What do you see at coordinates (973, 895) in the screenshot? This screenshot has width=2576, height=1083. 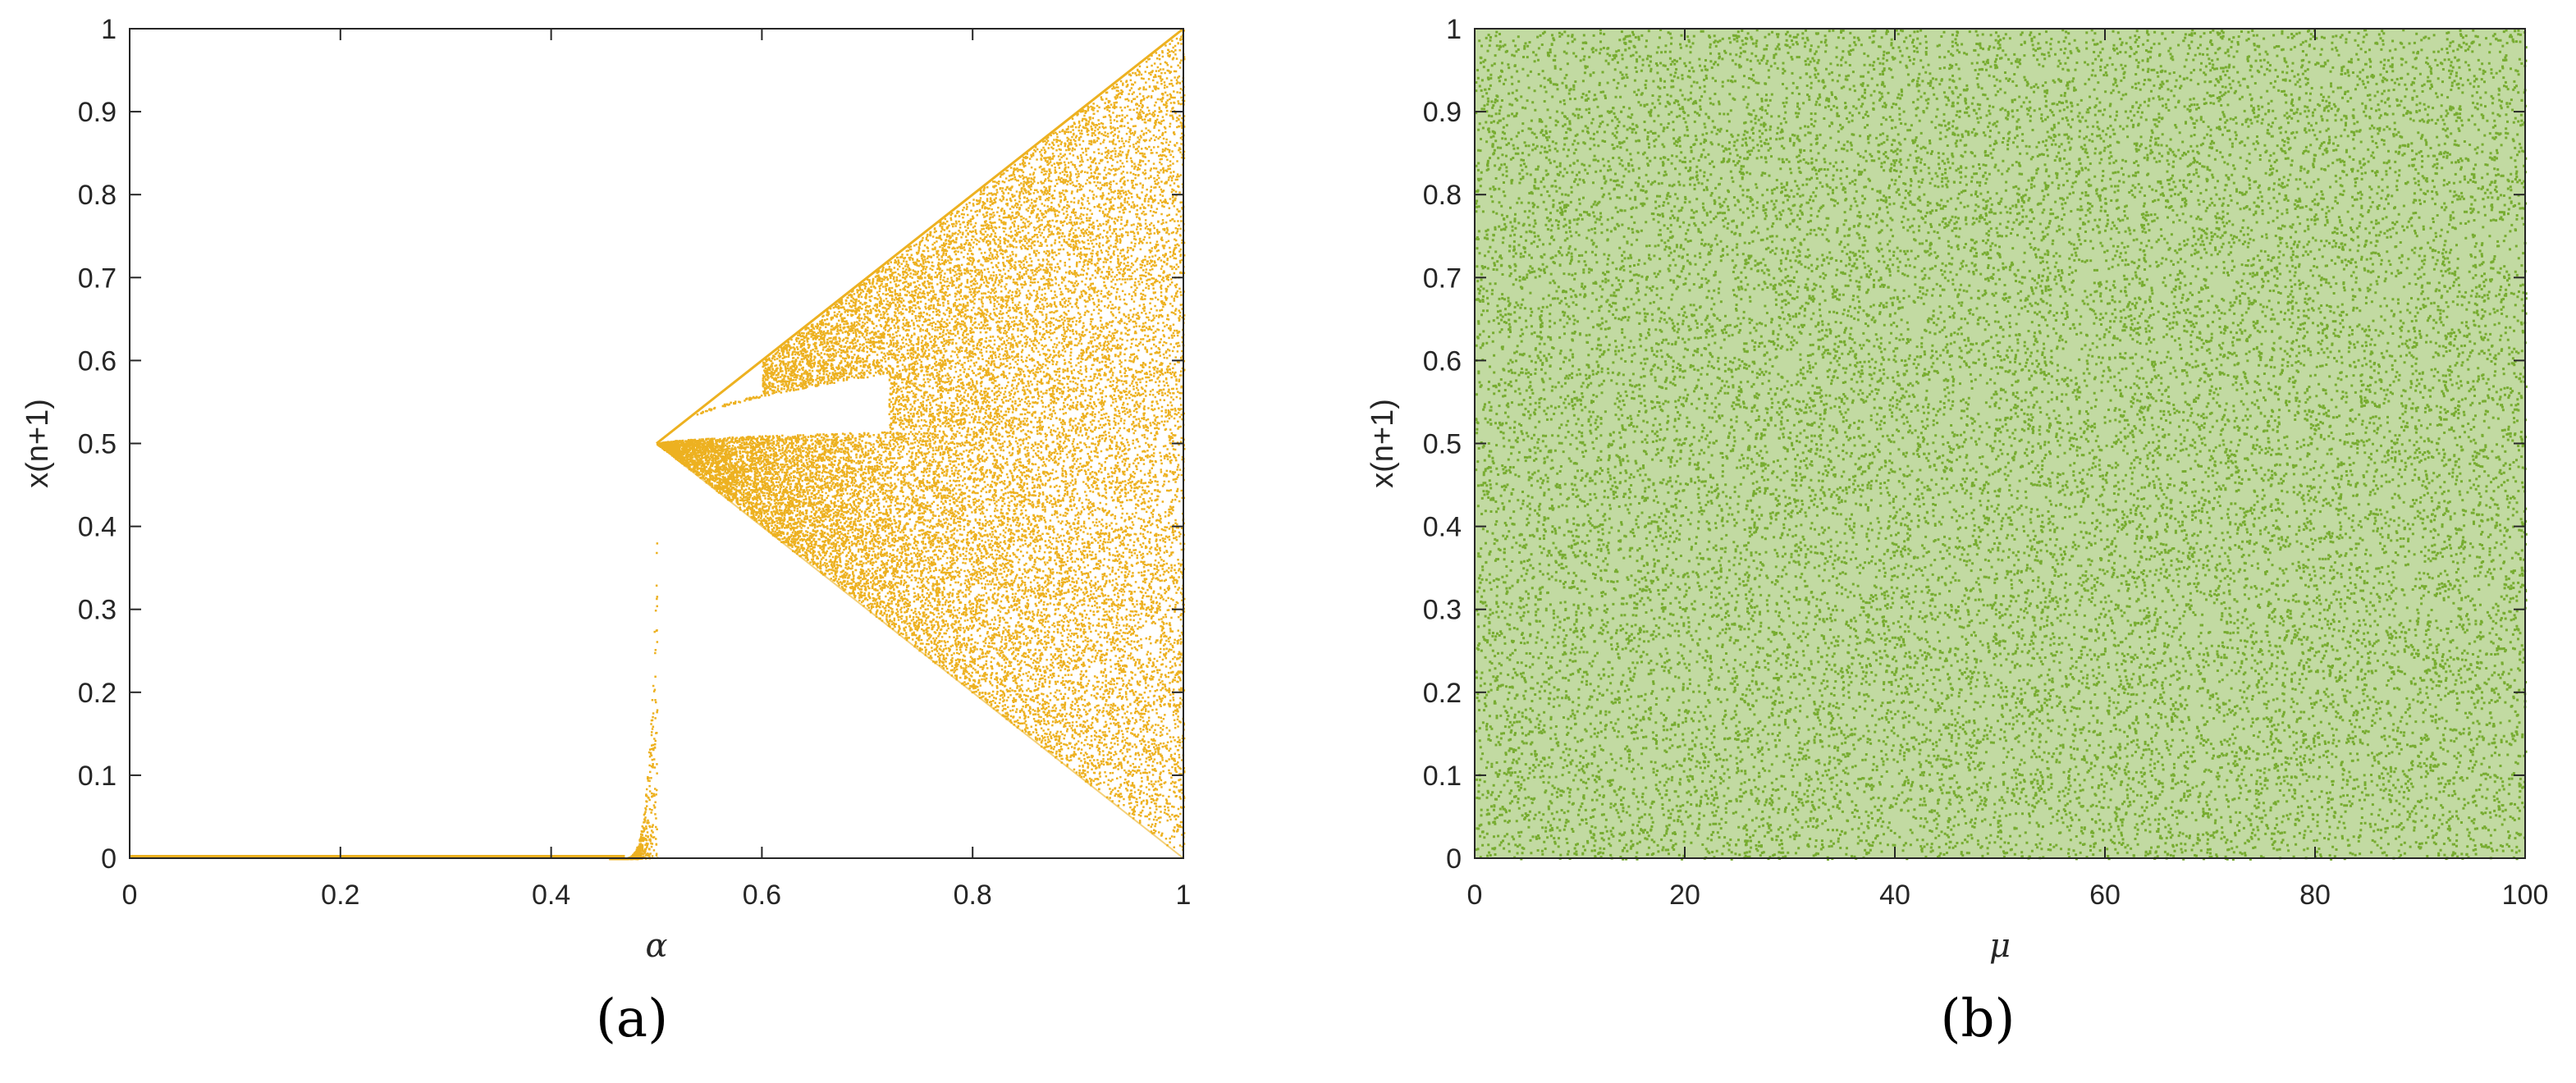 I see `x-tick-label: 0.8` at bounding box center [973, 895].